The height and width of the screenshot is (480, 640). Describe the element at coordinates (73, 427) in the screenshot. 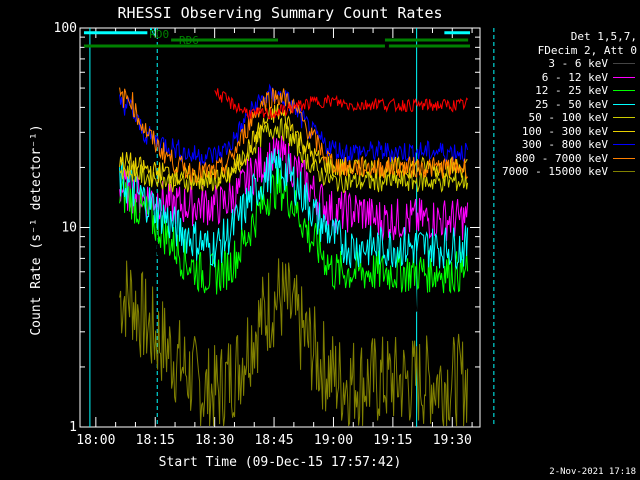

I see `y-tick-label: 1` at that location.